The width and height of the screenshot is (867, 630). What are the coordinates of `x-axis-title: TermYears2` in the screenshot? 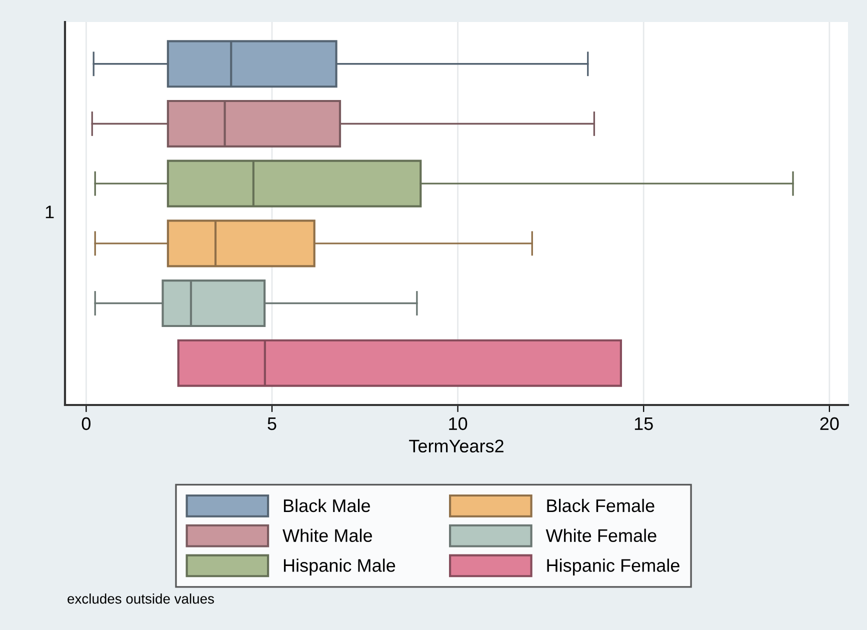 It's located at (456, 446).